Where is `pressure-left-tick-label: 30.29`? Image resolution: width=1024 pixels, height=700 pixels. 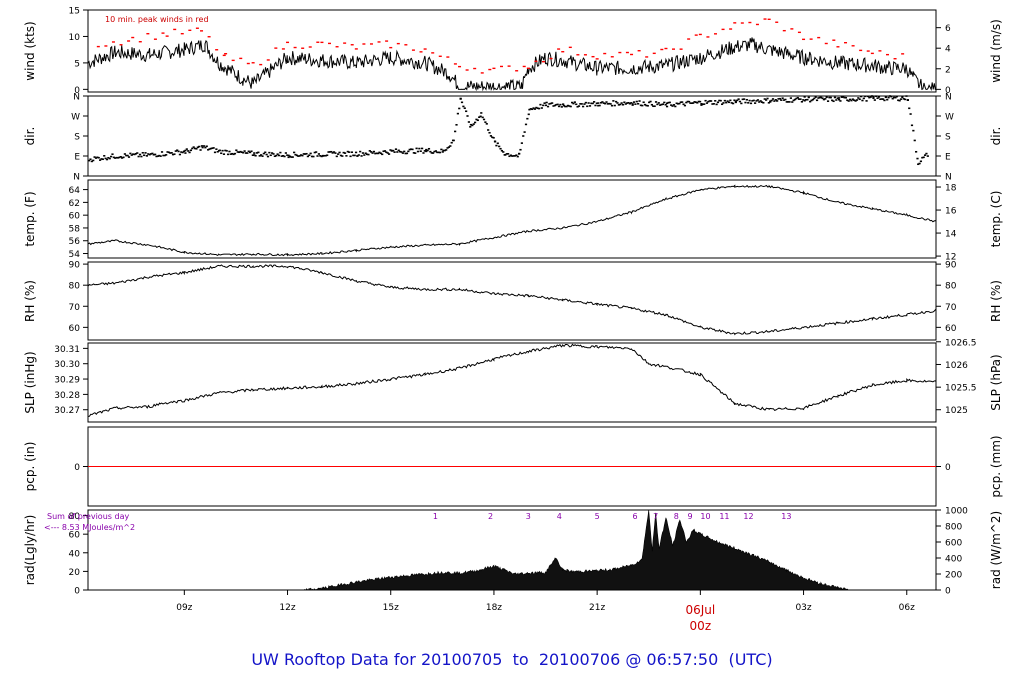 pressure-left-tick-label: 30.29 is located at coordinates (67, 381).